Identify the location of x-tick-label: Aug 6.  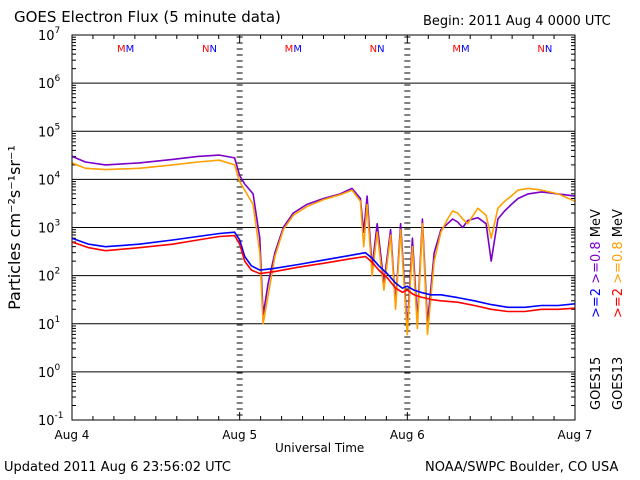
(407, 435).